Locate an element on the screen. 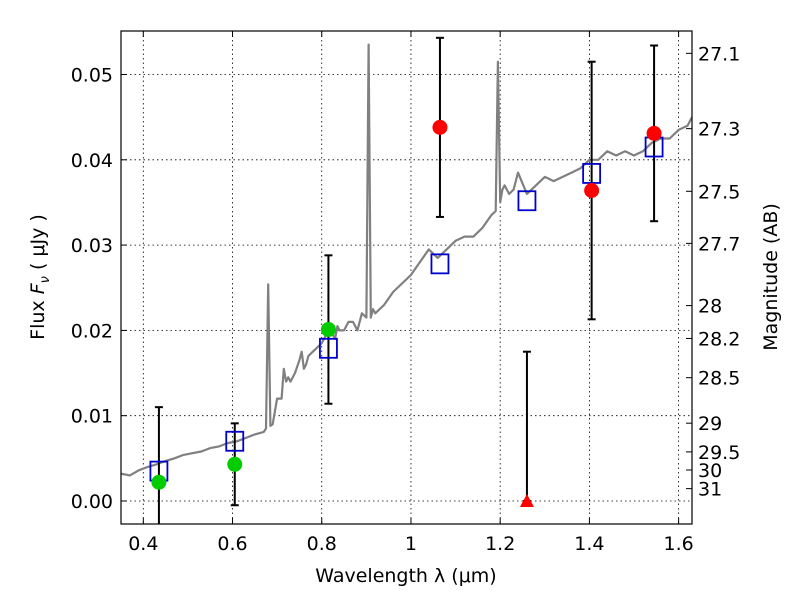  magnitude-tick-label: 27.3 is located at coordinates (719, 130).